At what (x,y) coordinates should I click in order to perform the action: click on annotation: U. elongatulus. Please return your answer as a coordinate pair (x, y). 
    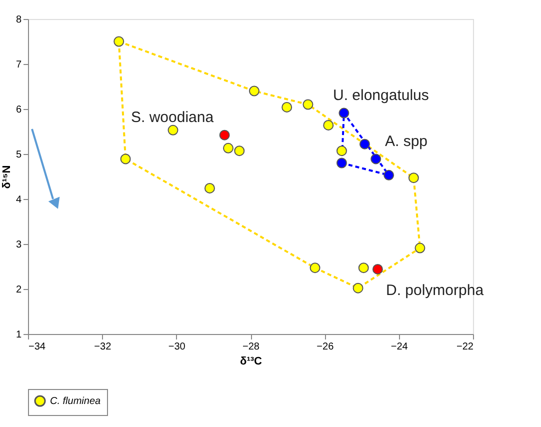
    Looking at the image, I should click on (381, 95).